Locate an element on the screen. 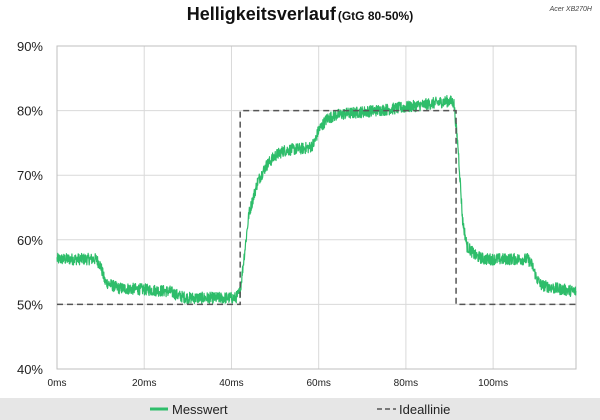 This screenshot has height=420, width=600. y-tick-label: 80% is located at coordinates (30, 111).